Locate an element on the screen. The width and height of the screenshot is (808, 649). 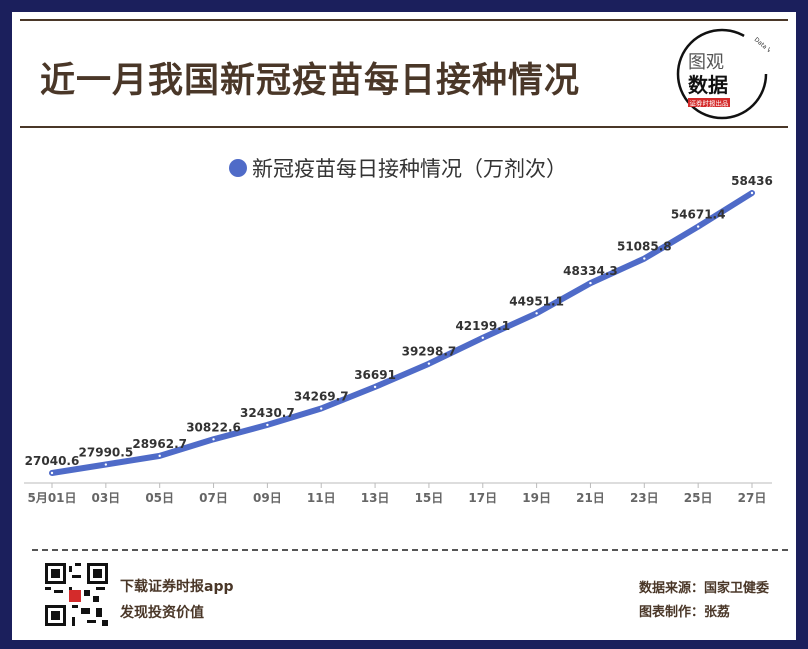
x-tick-label: 5月01日 is located at coordinates (51, 498).